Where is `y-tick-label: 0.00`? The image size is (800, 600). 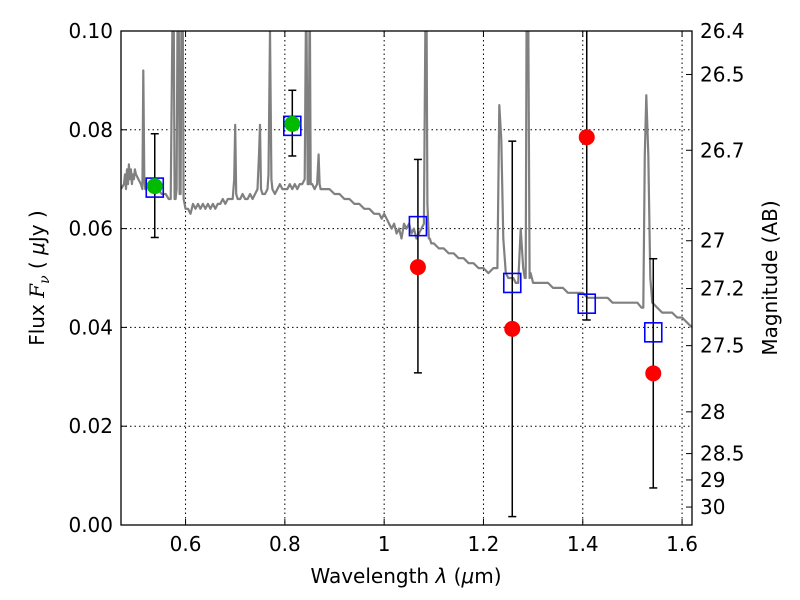 y-tick-label: 0.00 is located at coordinates (90, 525).